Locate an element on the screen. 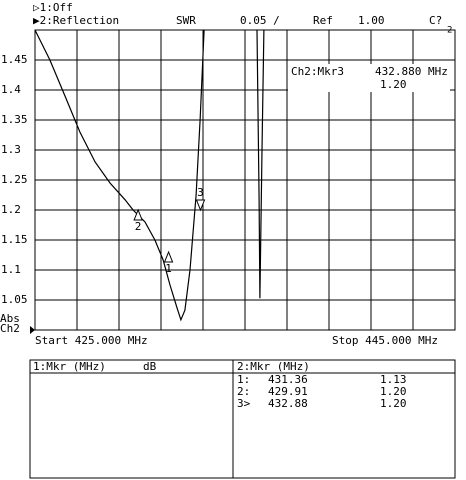 This screenshot has height=480, width=466. annotation-title: Ch2:Mkr3 is located at coordinates (317, 71).